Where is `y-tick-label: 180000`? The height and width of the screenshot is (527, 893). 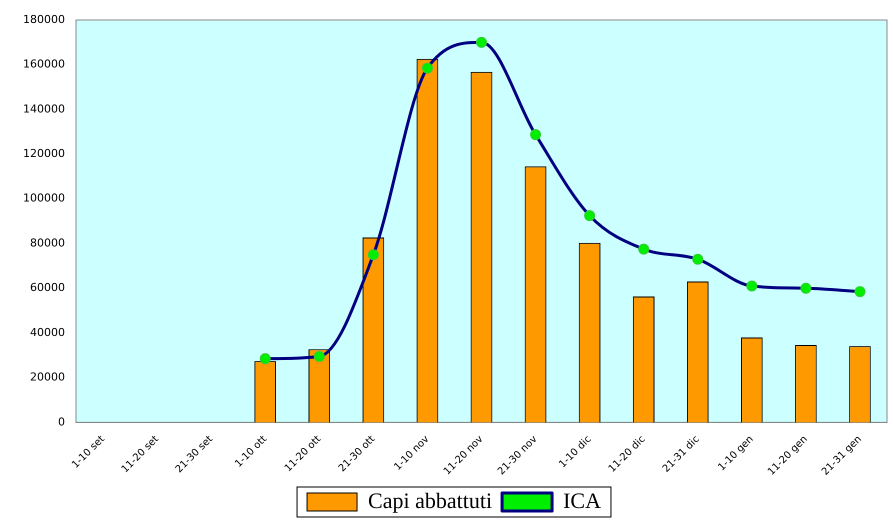
y-tick-label: 180000 is located at coordinates (43, 19).